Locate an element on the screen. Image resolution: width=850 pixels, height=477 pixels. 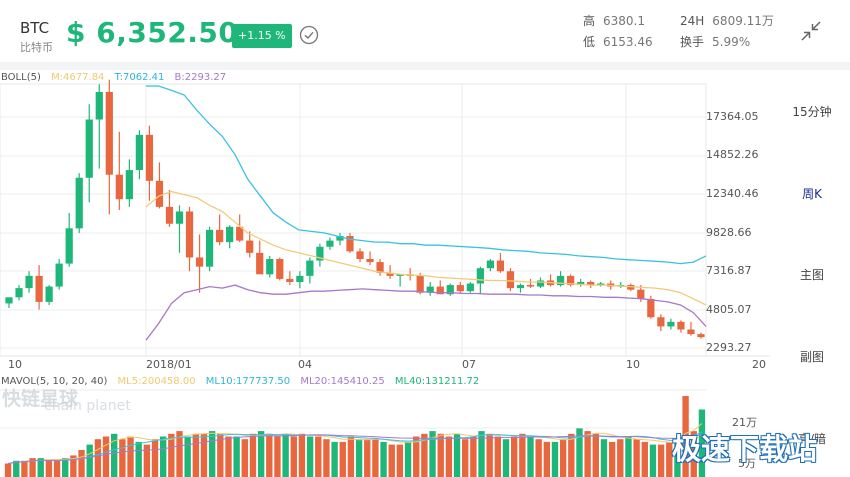
change-badge: +1.15 % is located at coordinates (262, 36).